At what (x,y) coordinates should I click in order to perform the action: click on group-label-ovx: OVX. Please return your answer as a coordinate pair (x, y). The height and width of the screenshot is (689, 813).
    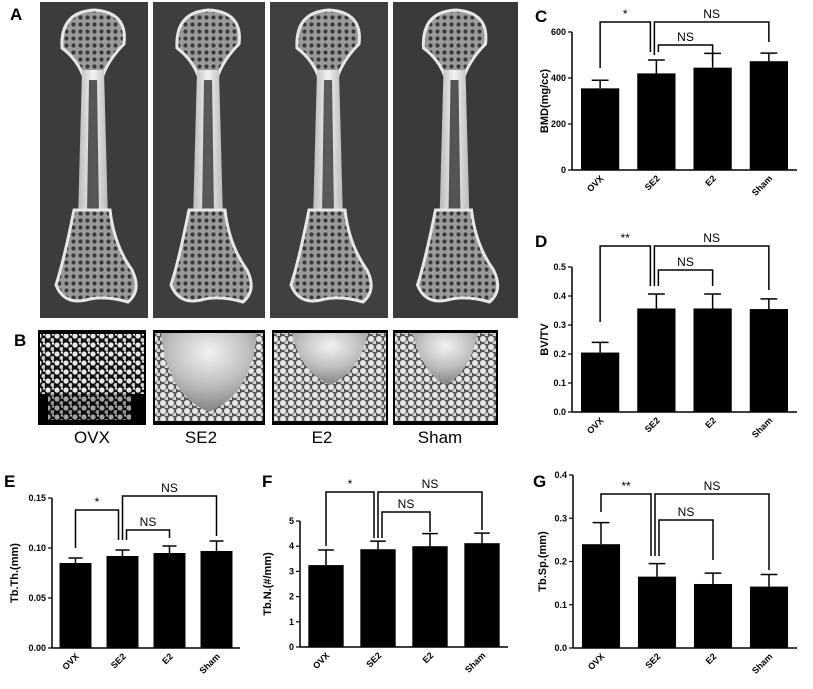
    Looking at the image, I should click on (92, 437).